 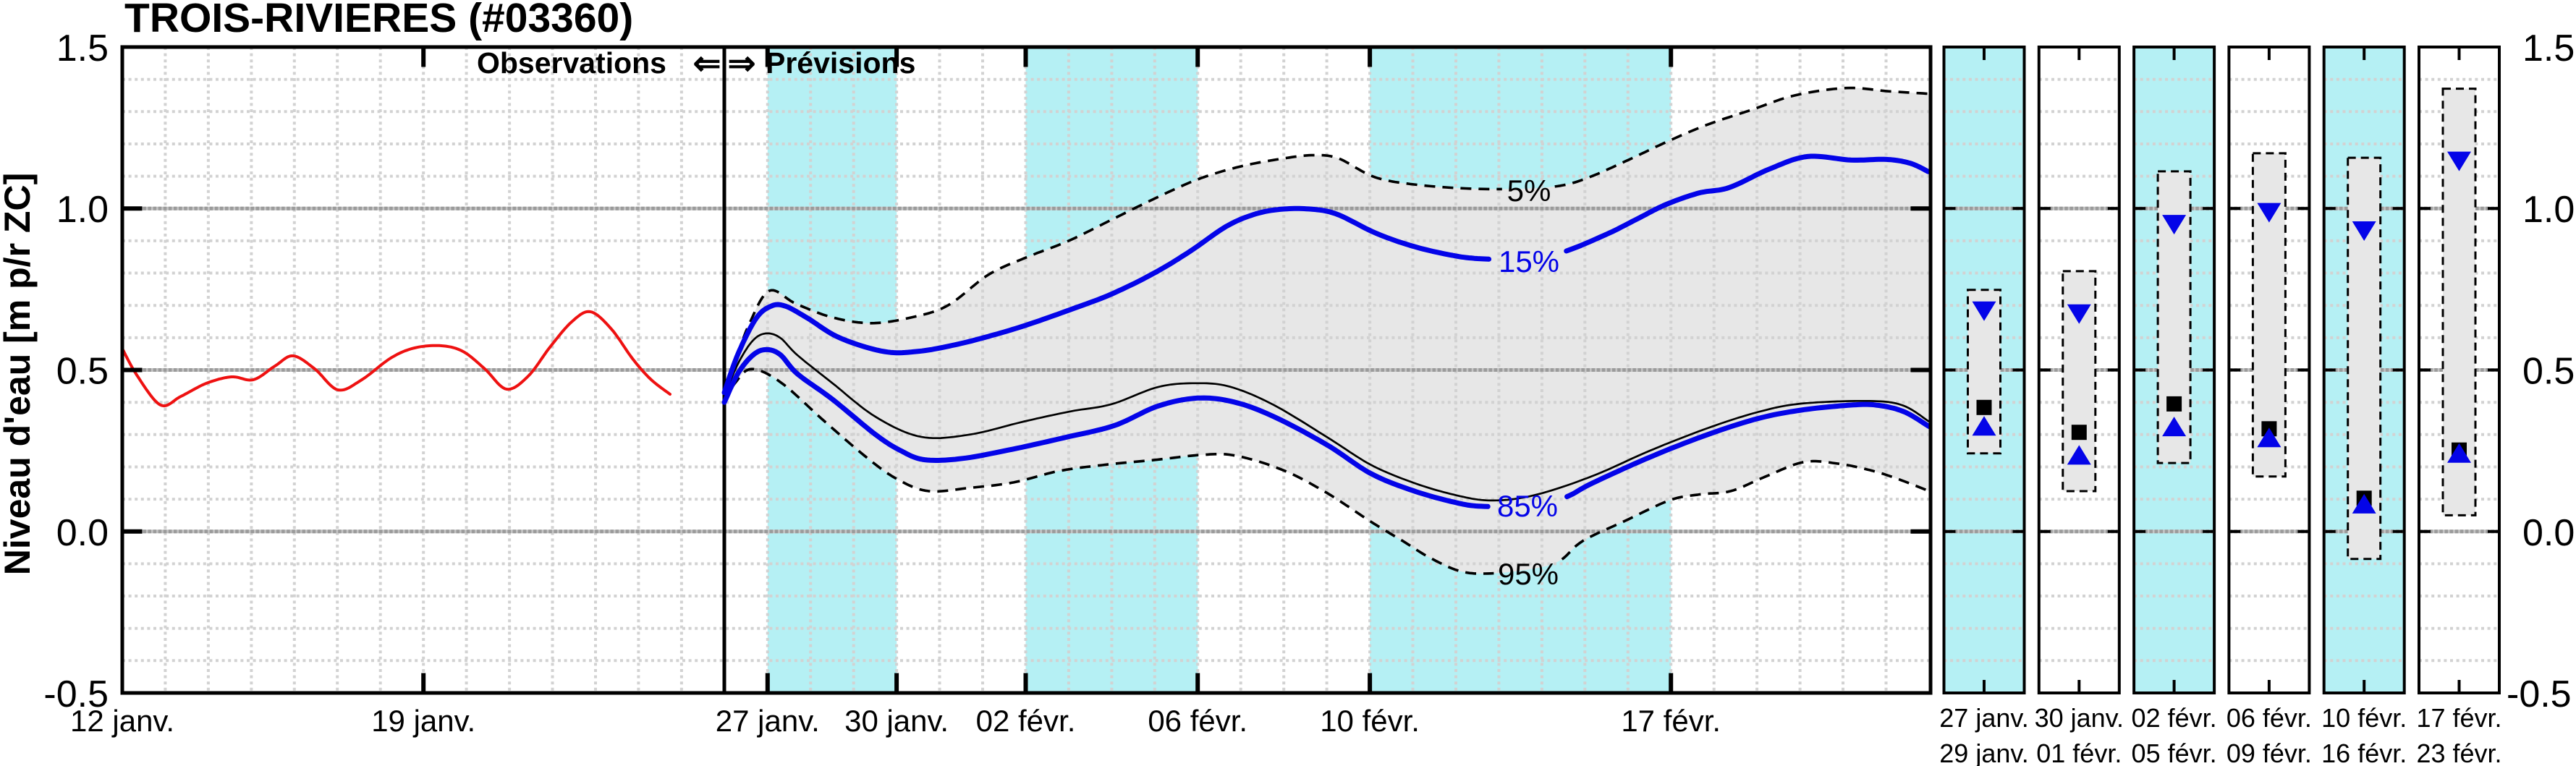 What do you see at coordinates (571, 63) in the screenshot?
I see `svg-text: Observations` at bounding box center [571, 63].